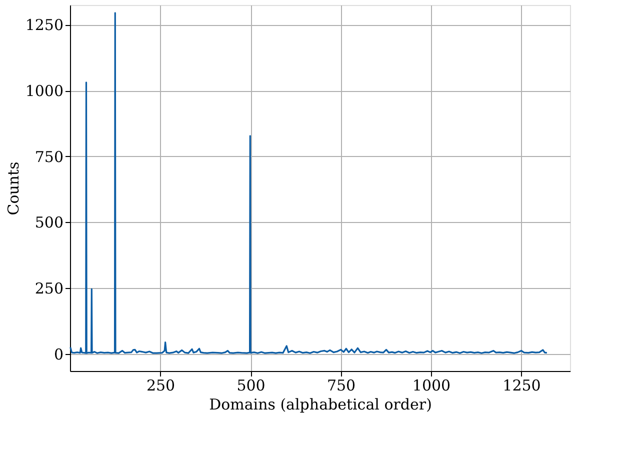 Image resolution: width=628 pixels, height=451 pixels. Describe the element at coordinates (251, 385) in the screenshot. I see `x-tick-label: 500` at that location.